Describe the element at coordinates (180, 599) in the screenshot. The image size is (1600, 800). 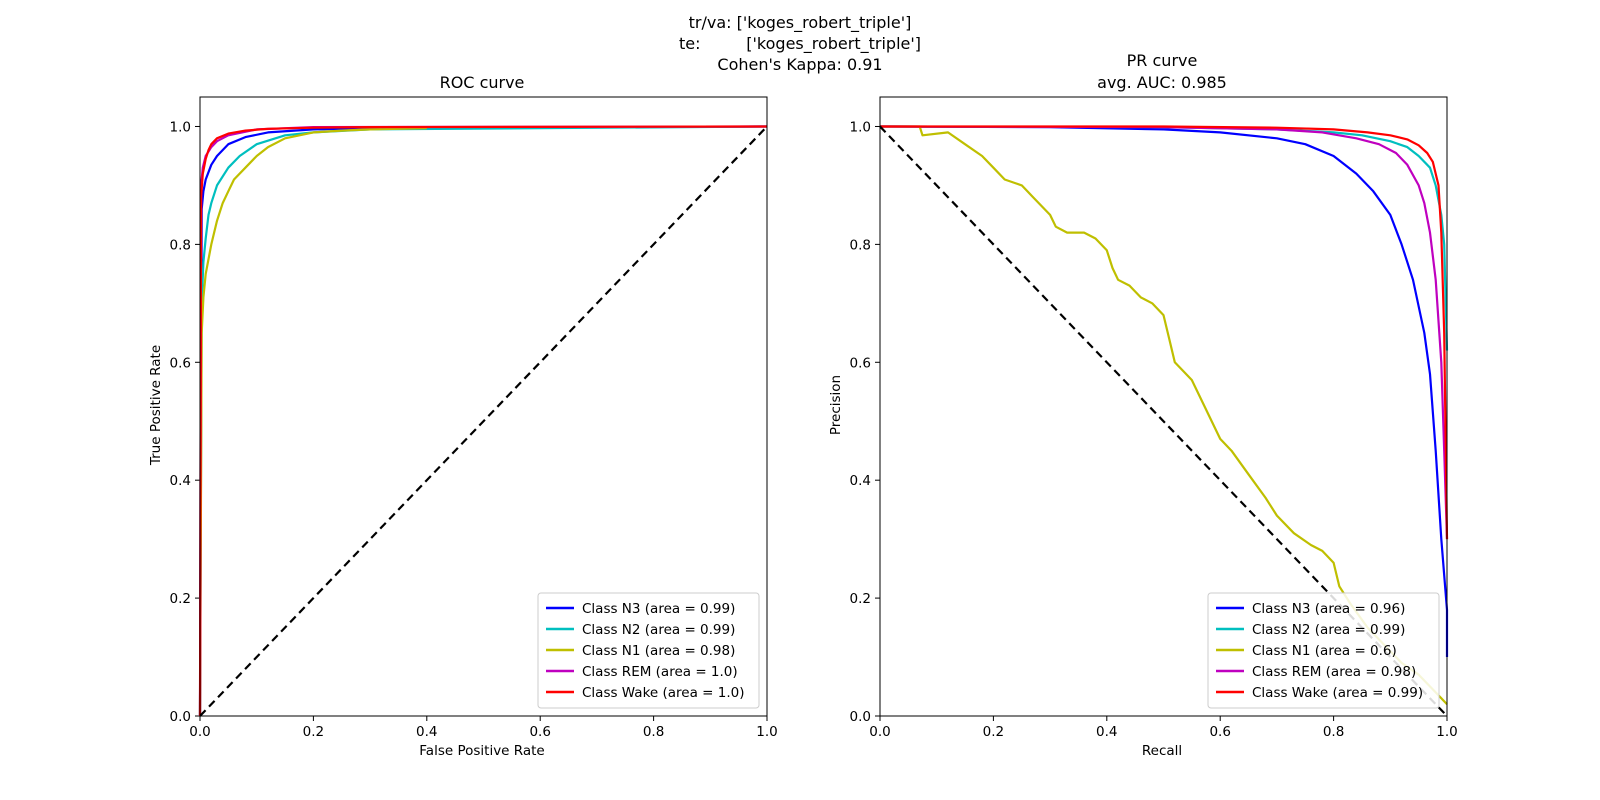
I see `roc-ytick-label: 0.2` at that location.